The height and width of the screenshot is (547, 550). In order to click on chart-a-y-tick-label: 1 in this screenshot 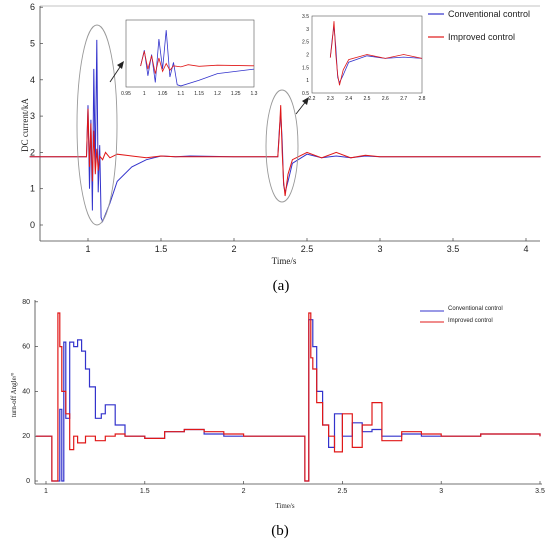, I will do `click(32, 189)`.